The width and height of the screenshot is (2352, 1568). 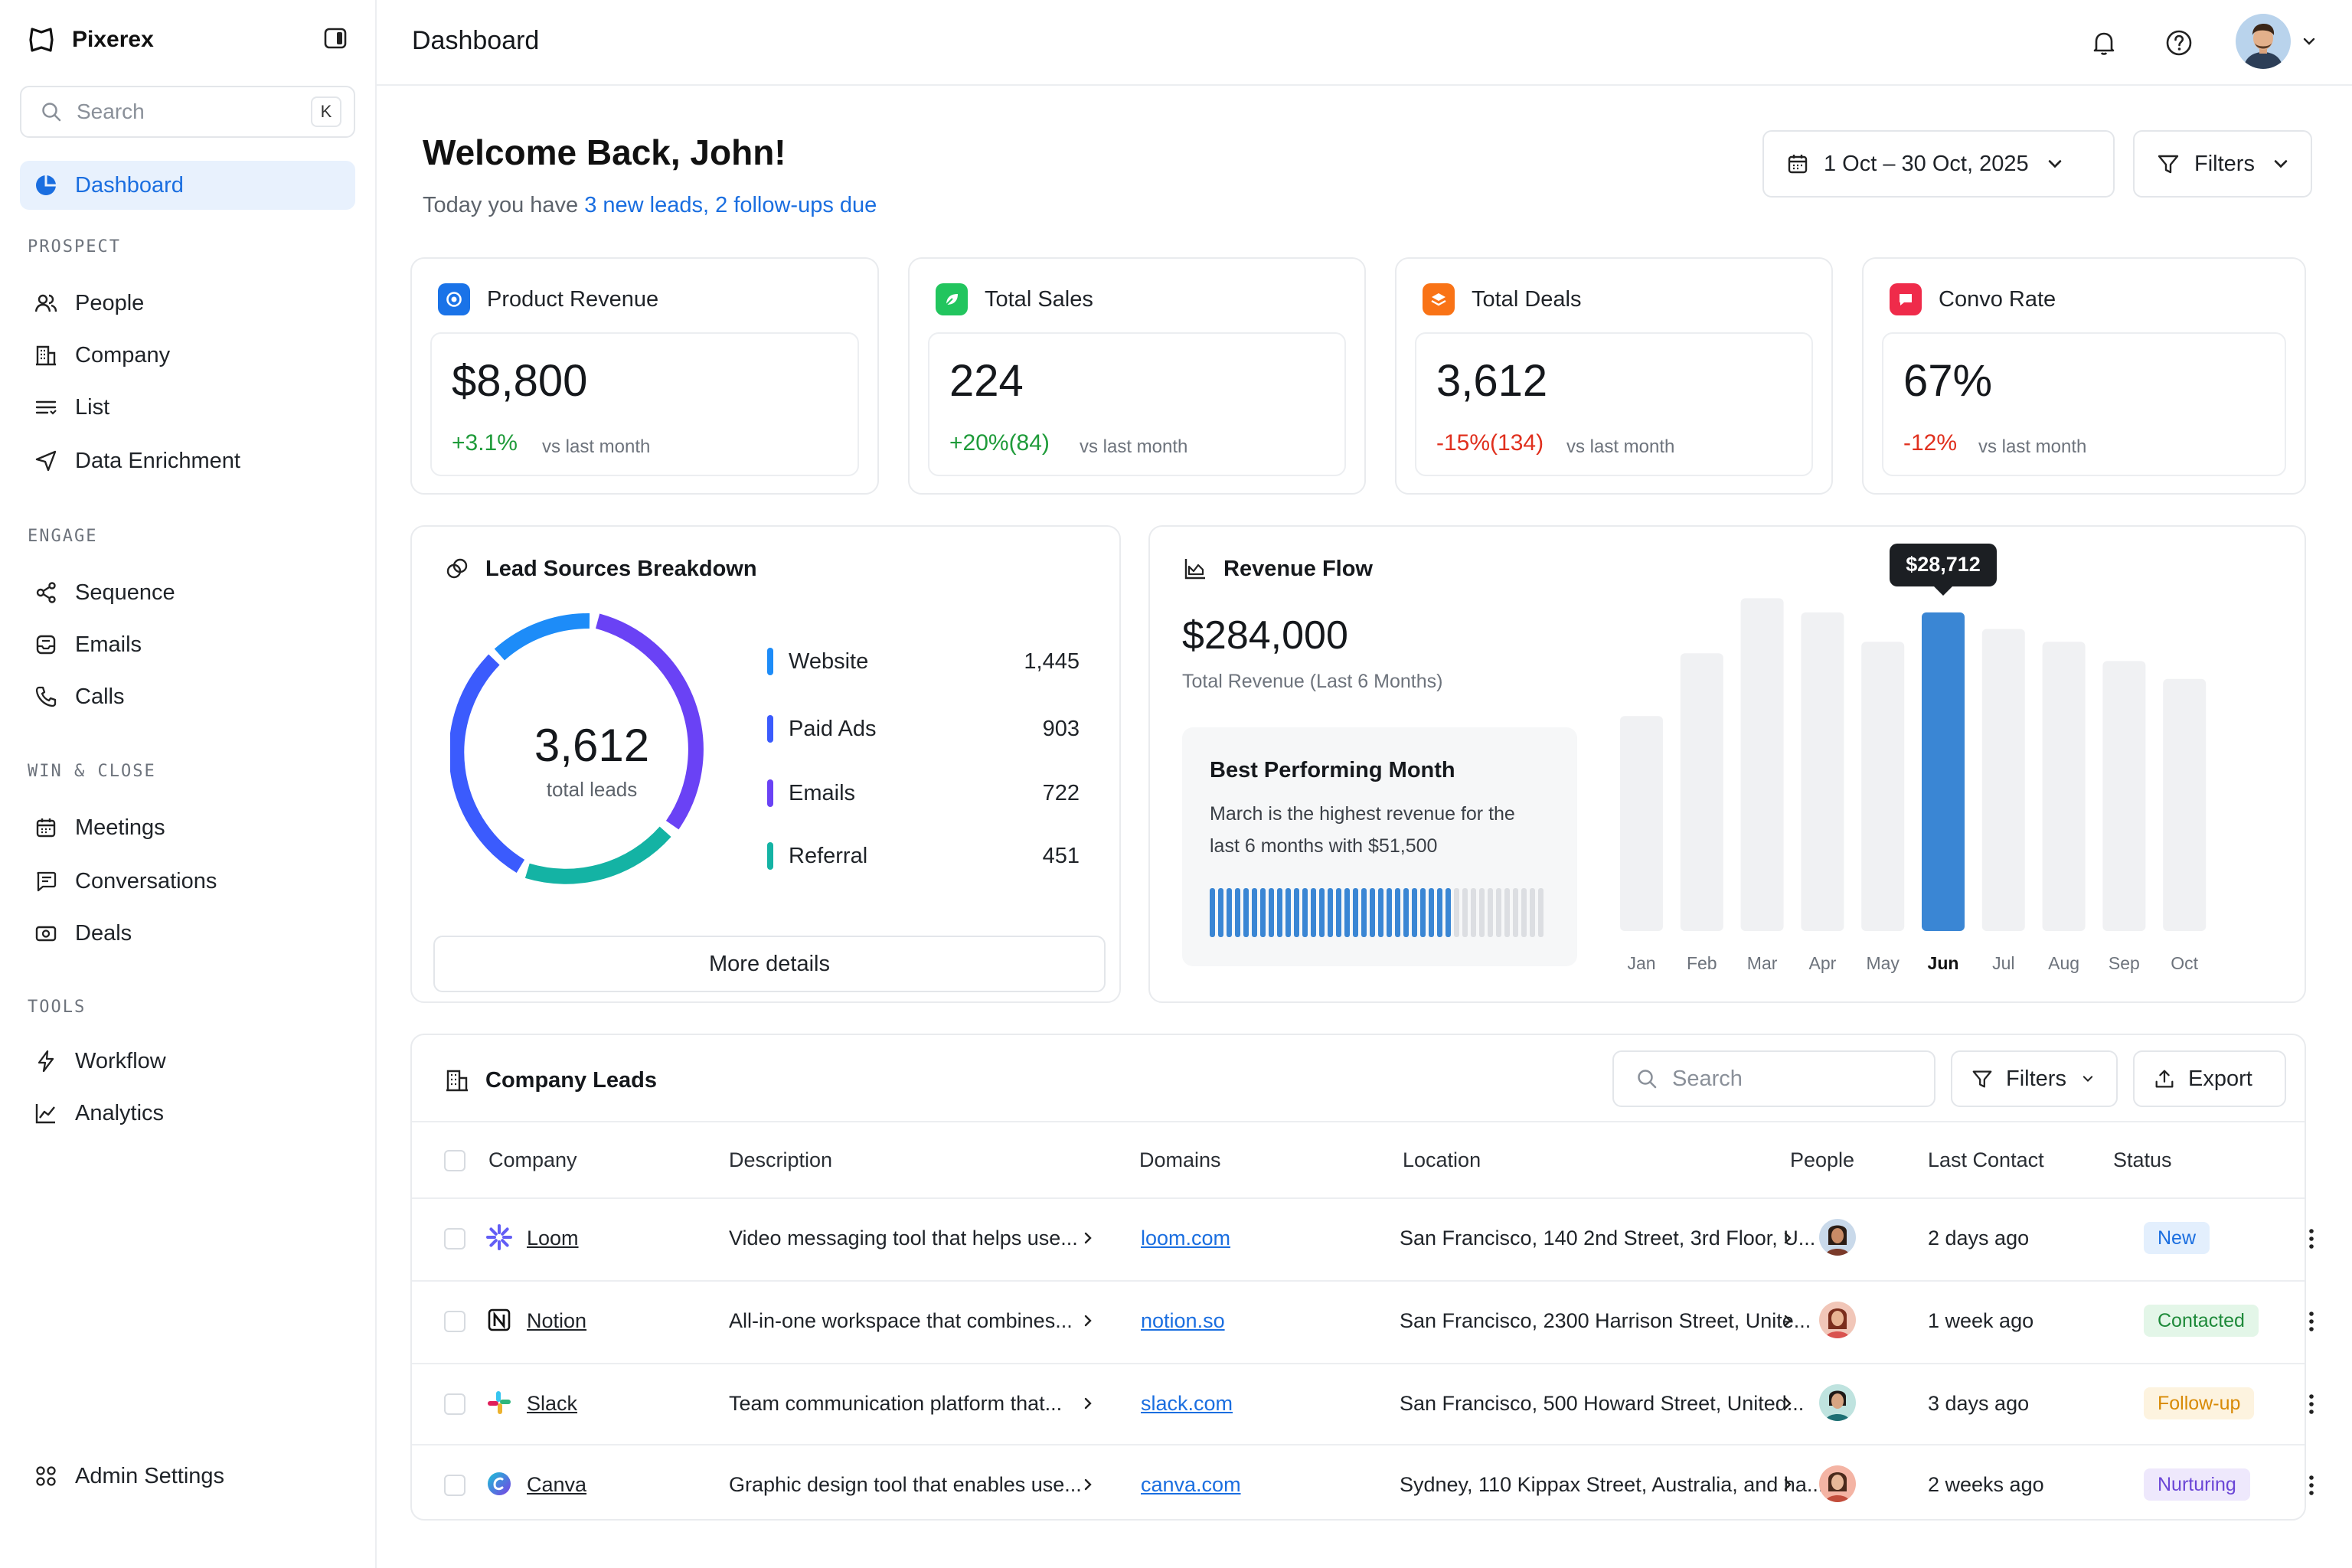 I want to click on sidebar-item-meetings: Meetings, so click(x=187, y=827).